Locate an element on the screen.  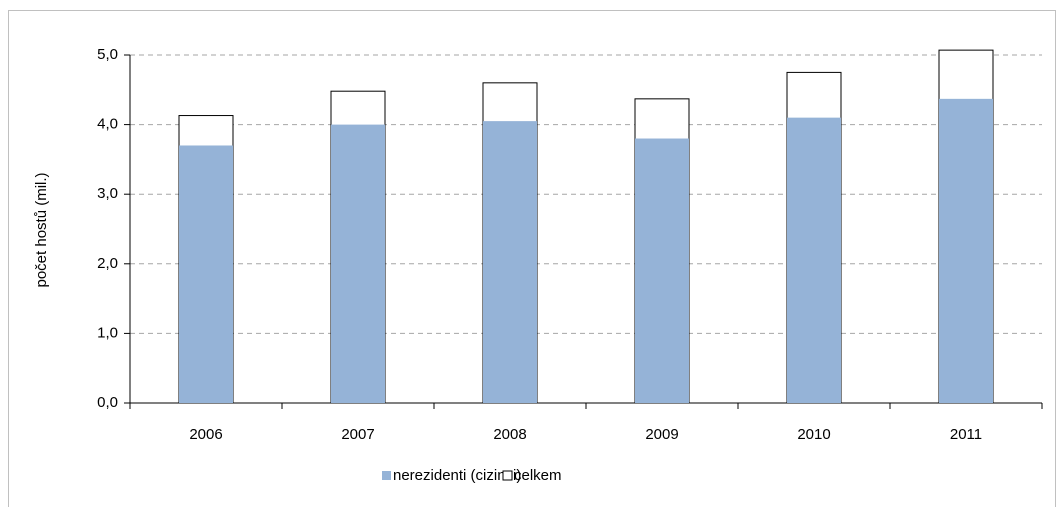
y-axis-label: počet hostů (mil.) is located at coordinates (41, 229).